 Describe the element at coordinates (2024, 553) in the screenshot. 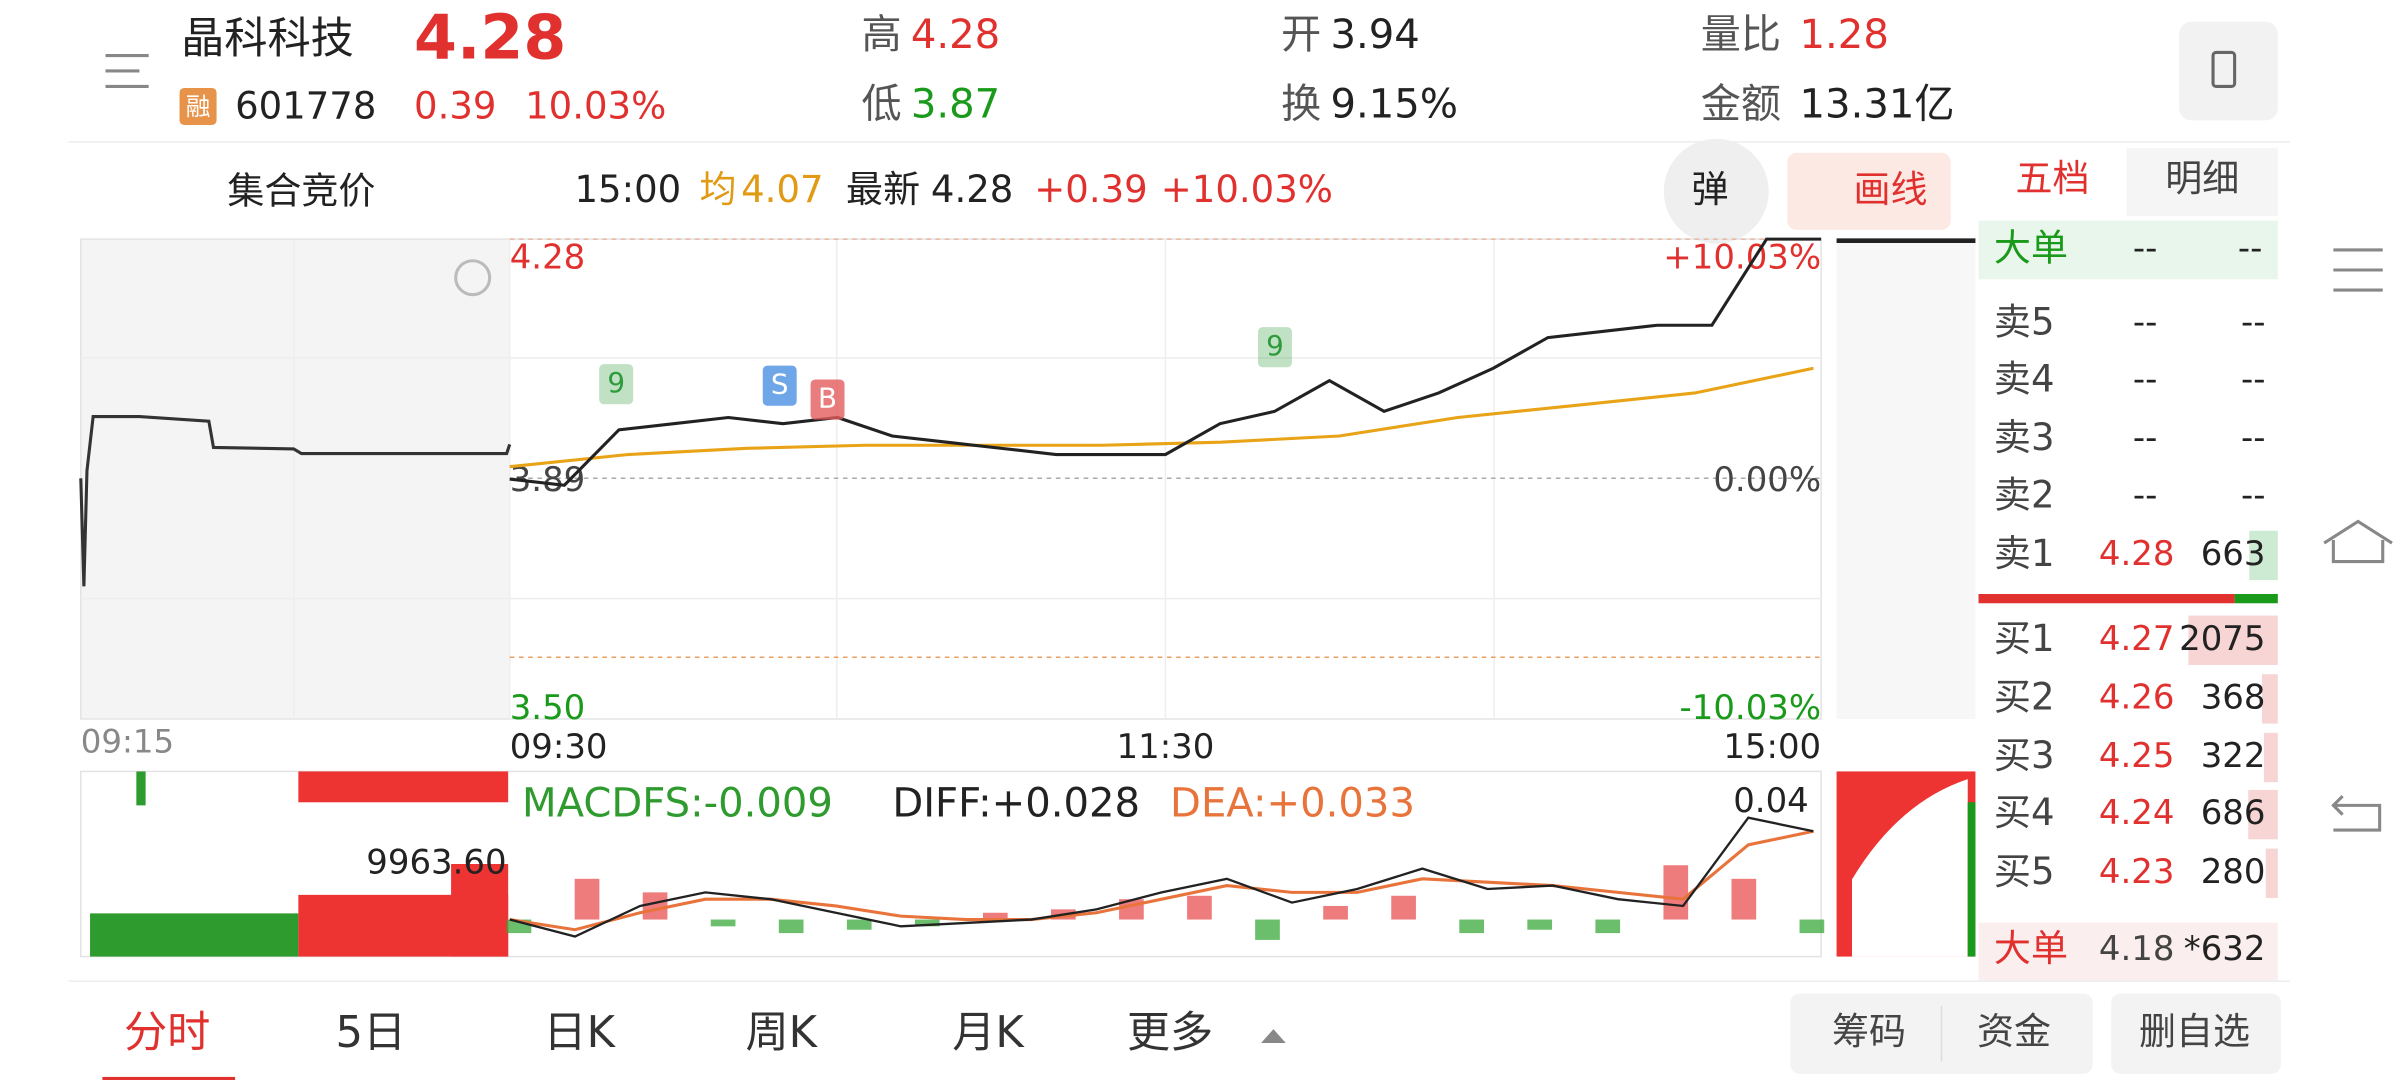

I see `book-label: 卖1` at that location.